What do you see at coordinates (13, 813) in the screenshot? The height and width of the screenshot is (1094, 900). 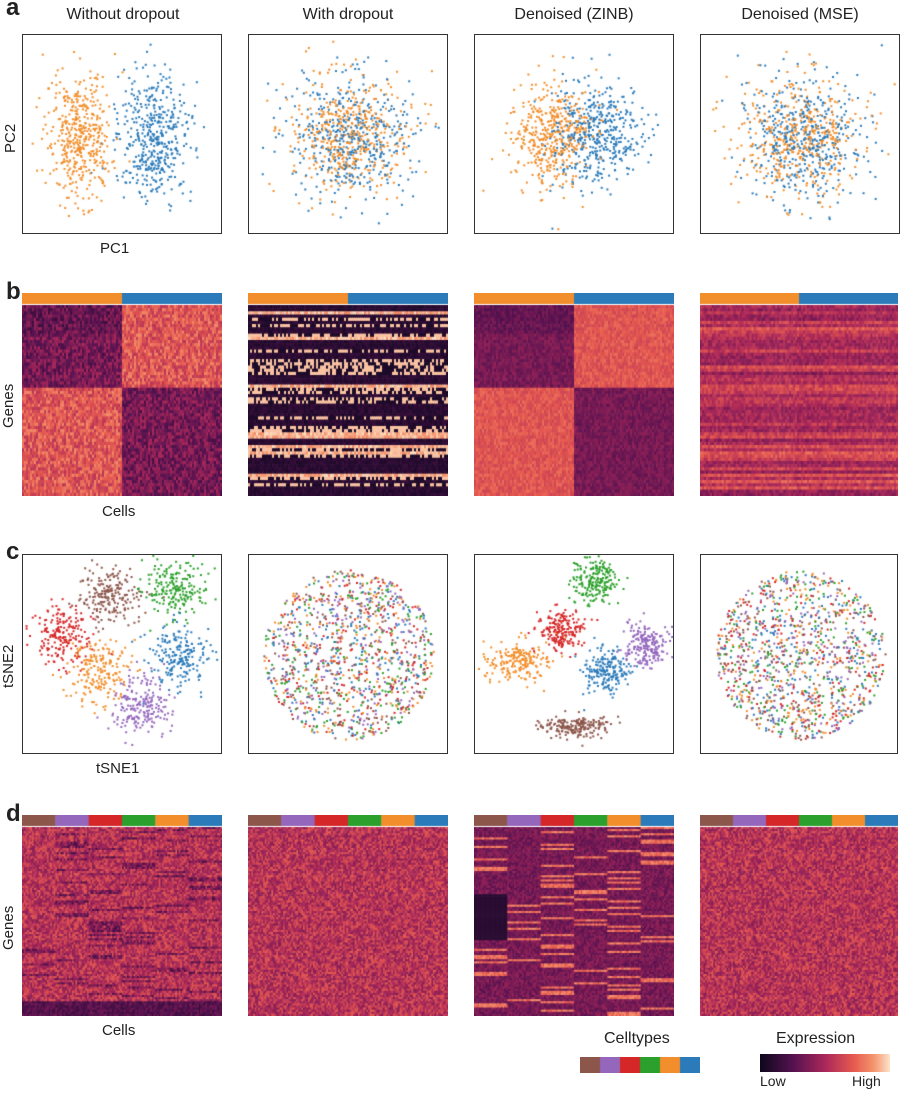 I see `panel-letter-d: d` at bounding box center [13, 813].